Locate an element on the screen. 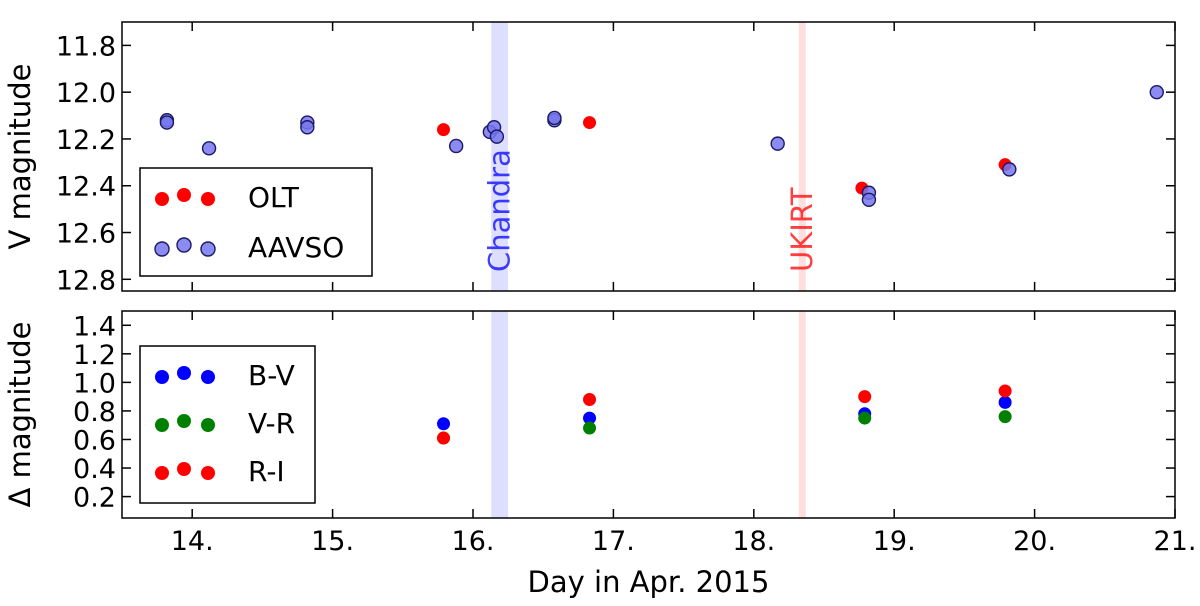 This screenshot has height=606, width=1200. x-tick-label: 16. is located at coordinates (473, 541).